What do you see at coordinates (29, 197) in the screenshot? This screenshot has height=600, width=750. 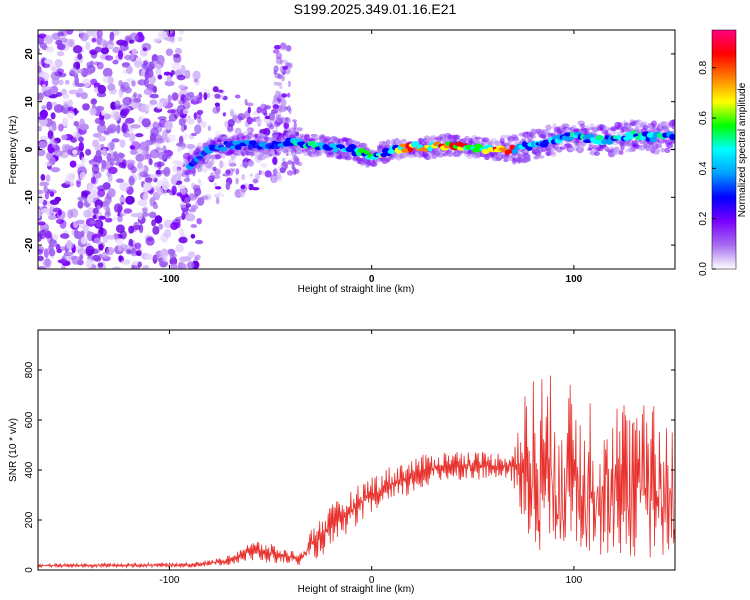 I see `spectrogram-y-tick-label: -10` at bounding box center [29, 197].